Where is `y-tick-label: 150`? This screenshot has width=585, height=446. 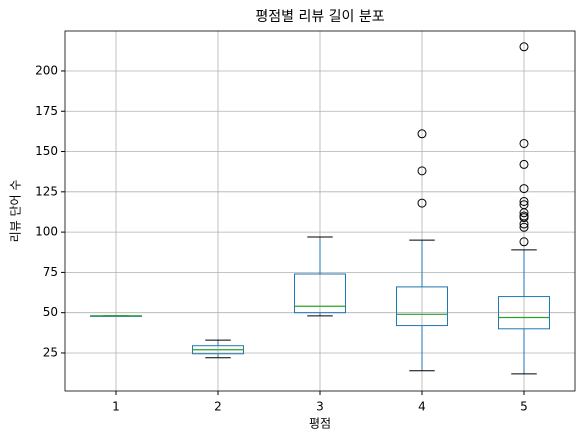
y-tick-label: 150 is located at coordinates (46, 151).